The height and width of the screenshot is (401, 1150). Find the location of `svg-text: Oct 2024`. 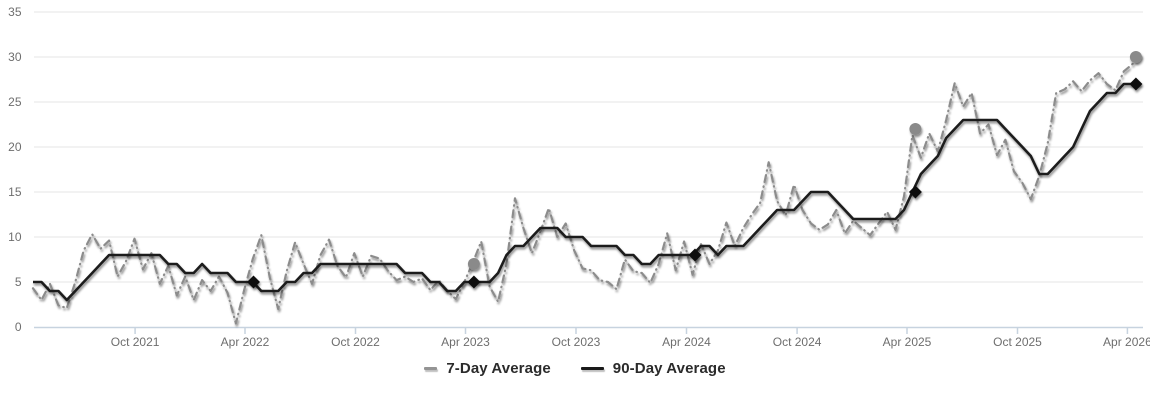

svg-text: Oct 2024 is located at coordinates (797, 342).